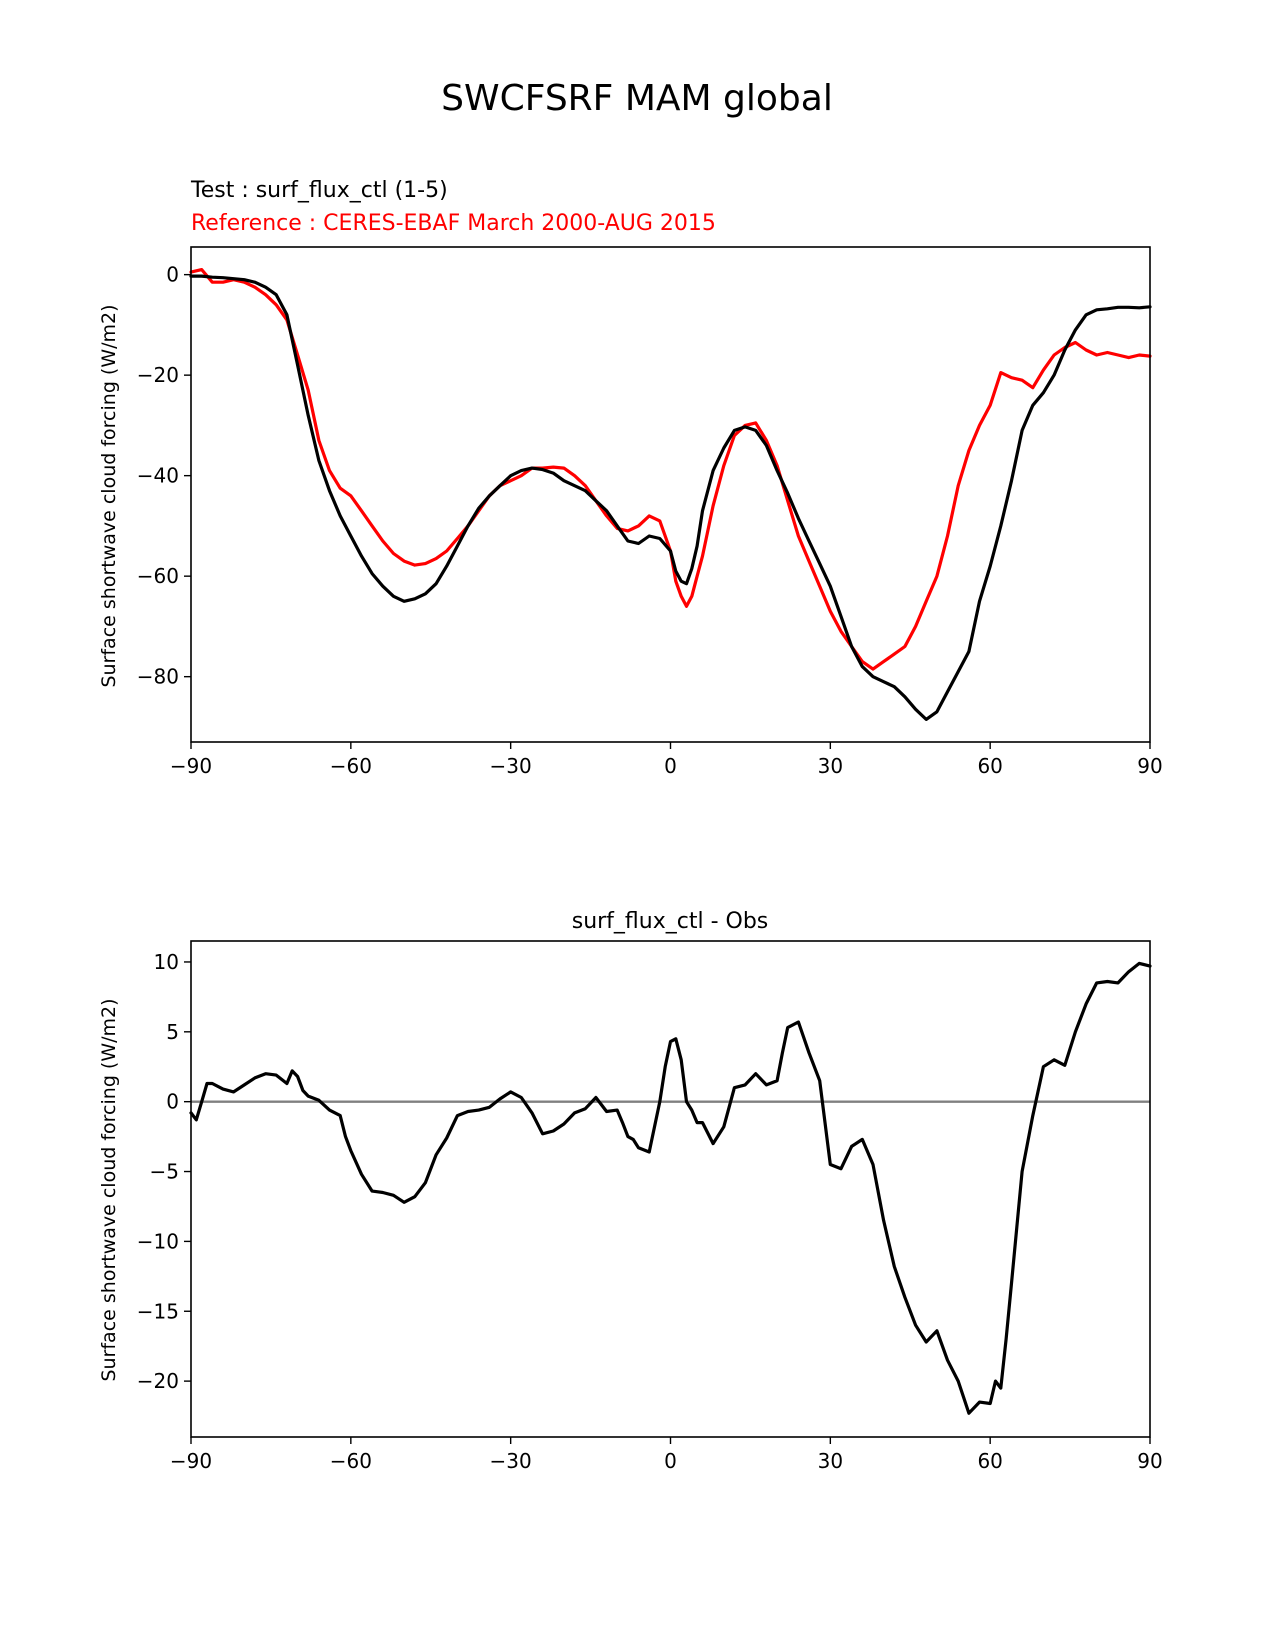 The image size is (1275, 1650). What do you see at coordinates (109, 495) in the screenshot?
I see `top-y-axis-label: Surface shortwave cloud forcing (W/m2)` at bounding box center [109, 495].